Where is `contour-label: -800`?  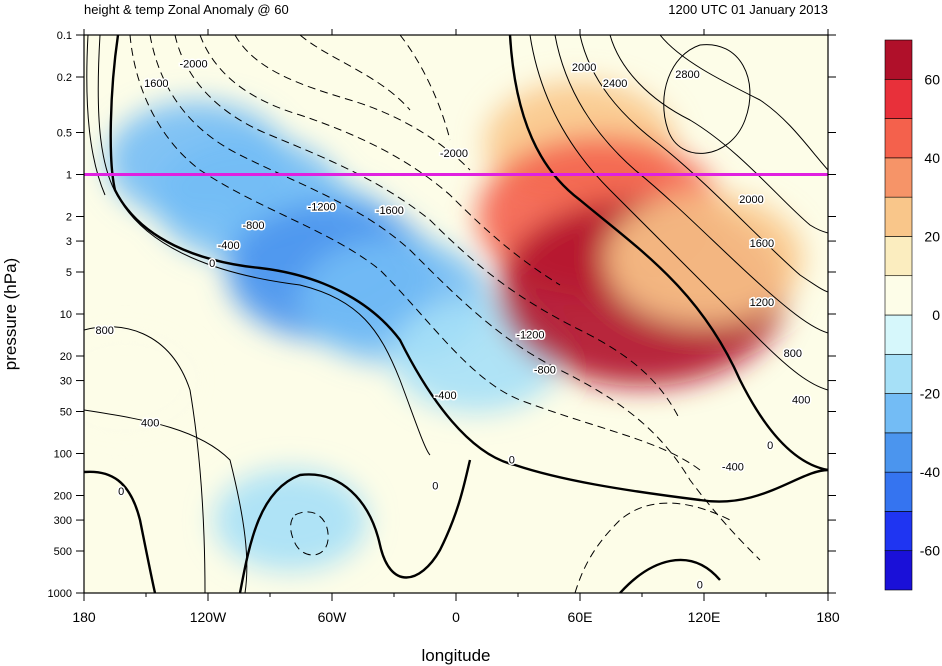
contour-label: -800 is located at coordinates (253, 226).